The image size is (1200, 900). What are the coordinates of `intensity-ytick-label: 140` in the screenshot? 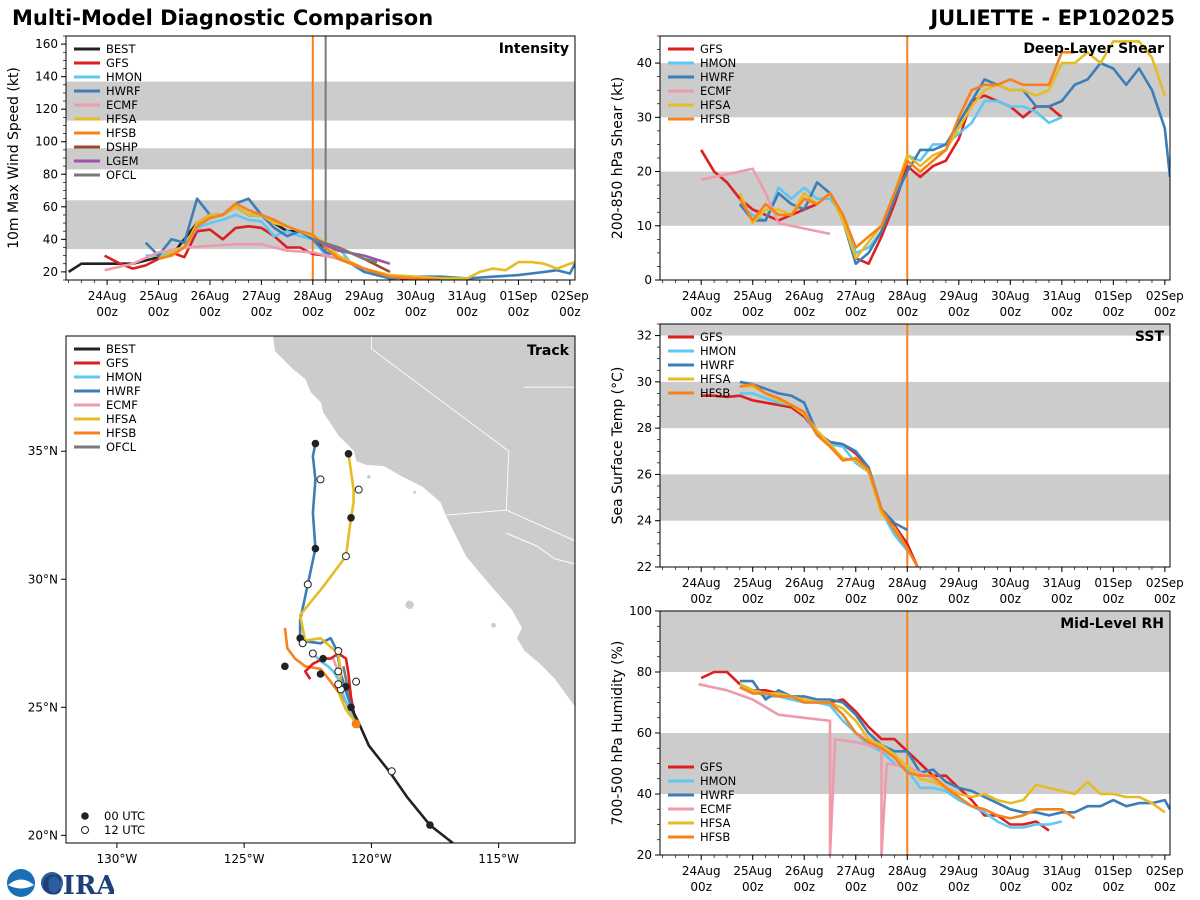 It's located at (46, 77).